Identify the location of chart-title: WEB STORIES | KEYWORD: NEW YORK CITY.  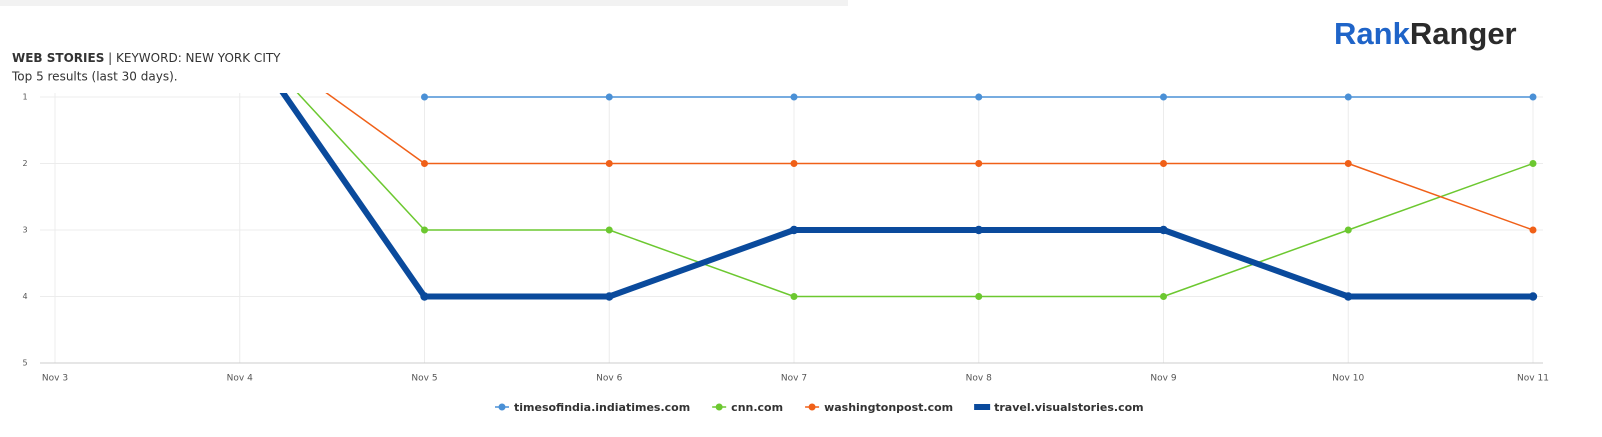
(146, 58).